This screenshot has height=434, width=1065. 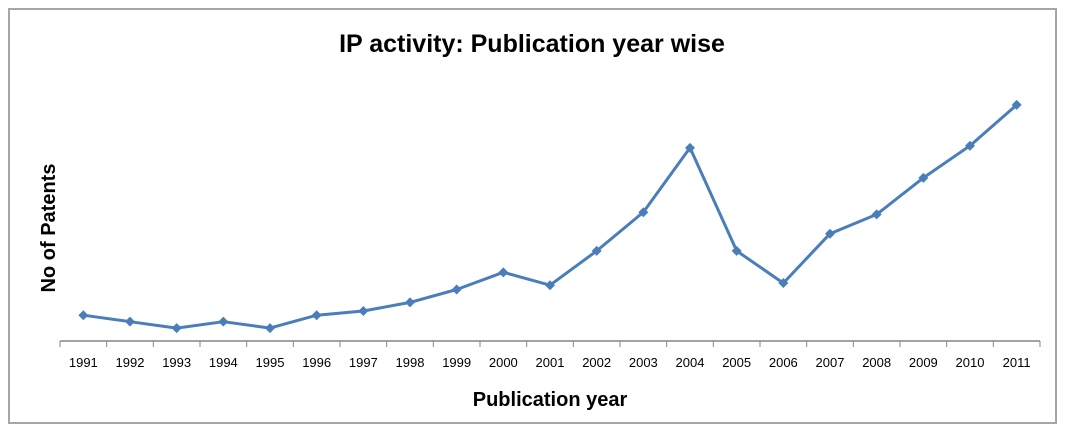 I want to click on x-axis-title: Publication year, so click(x=550, y=400).